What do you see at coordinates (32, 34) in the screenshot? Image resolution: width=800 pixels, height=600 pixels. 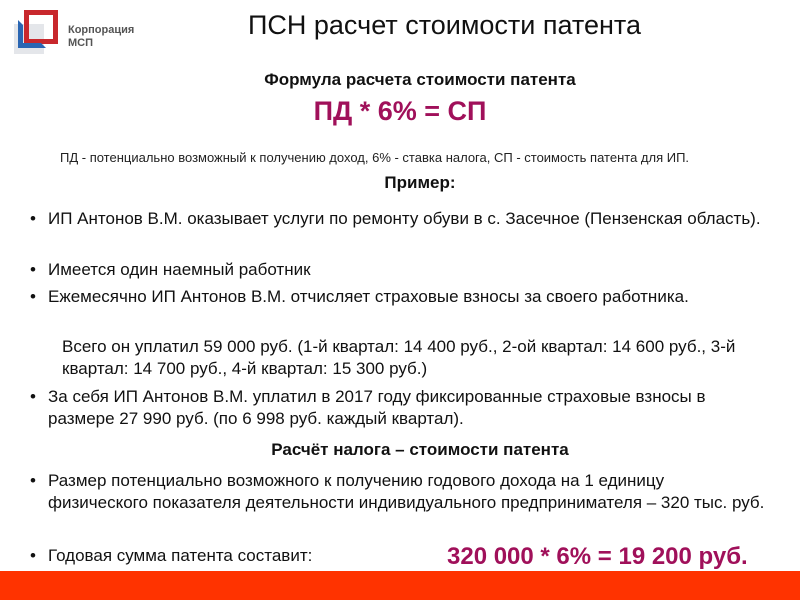 I see `logo-mark-blue` at bounding box center [32, 34].